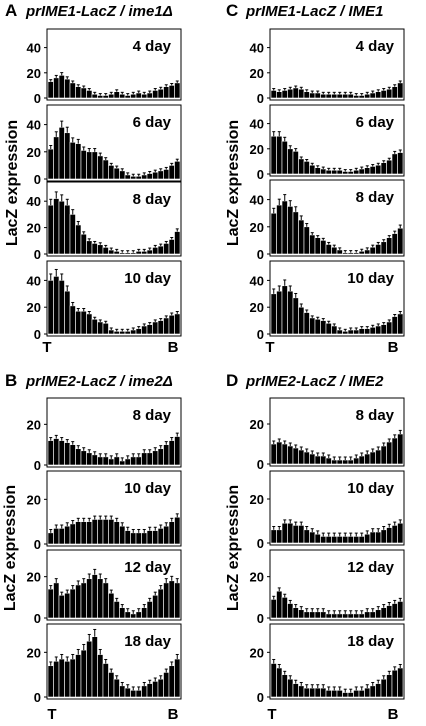  I want to click on subplot-label: 10 day, so click(147, 488).